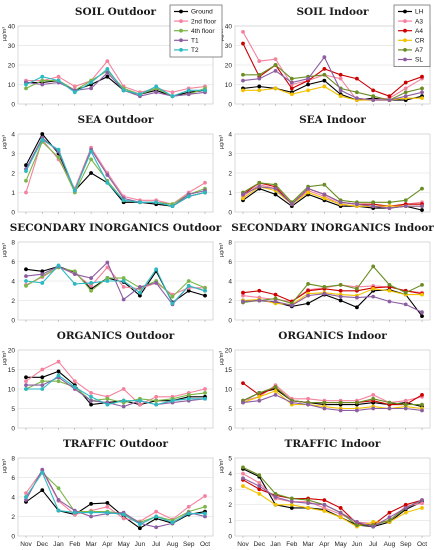 The image size is (434, 550). What do you see at coordinates (324, 544) in the screenshot?
I see `x-tick-label: Apr` at bounding box center [324, 544].